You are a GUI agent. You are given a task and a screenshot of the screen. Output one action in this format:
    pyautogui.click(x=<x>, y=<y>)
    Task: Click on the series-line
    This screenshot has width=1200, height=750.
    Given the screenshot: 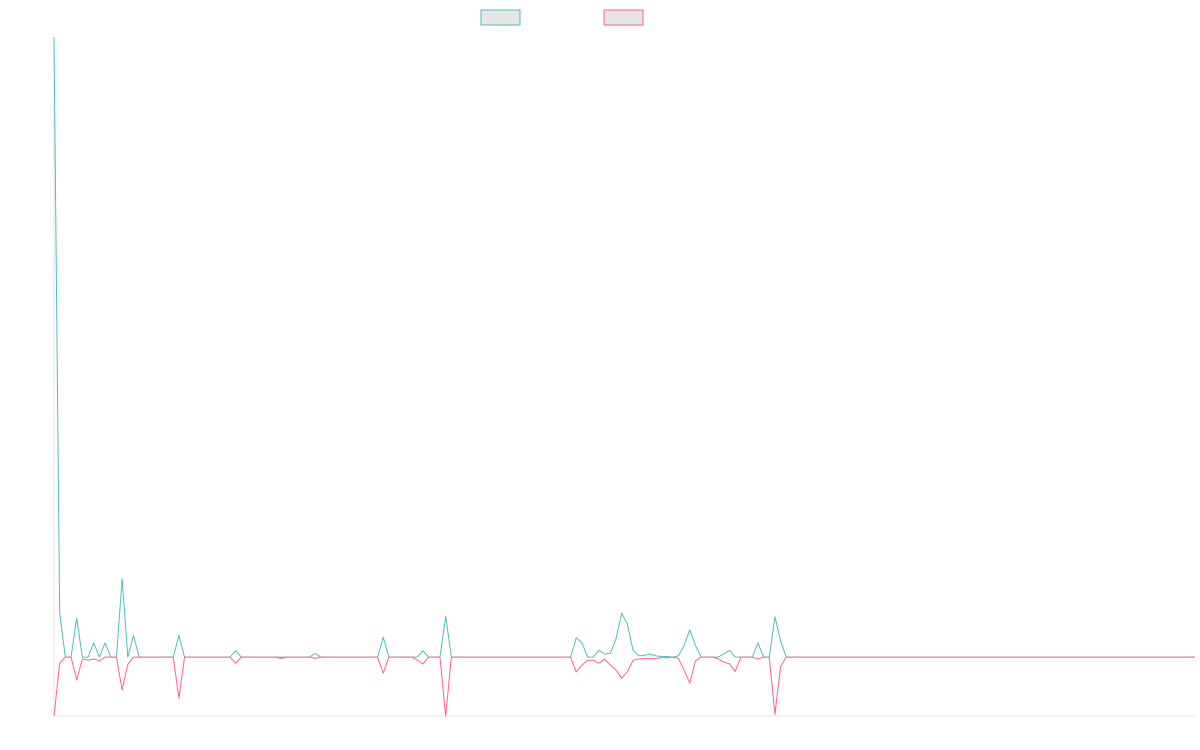 What is the action you would take?
    pyautogui.click(x=624, y=686)
    